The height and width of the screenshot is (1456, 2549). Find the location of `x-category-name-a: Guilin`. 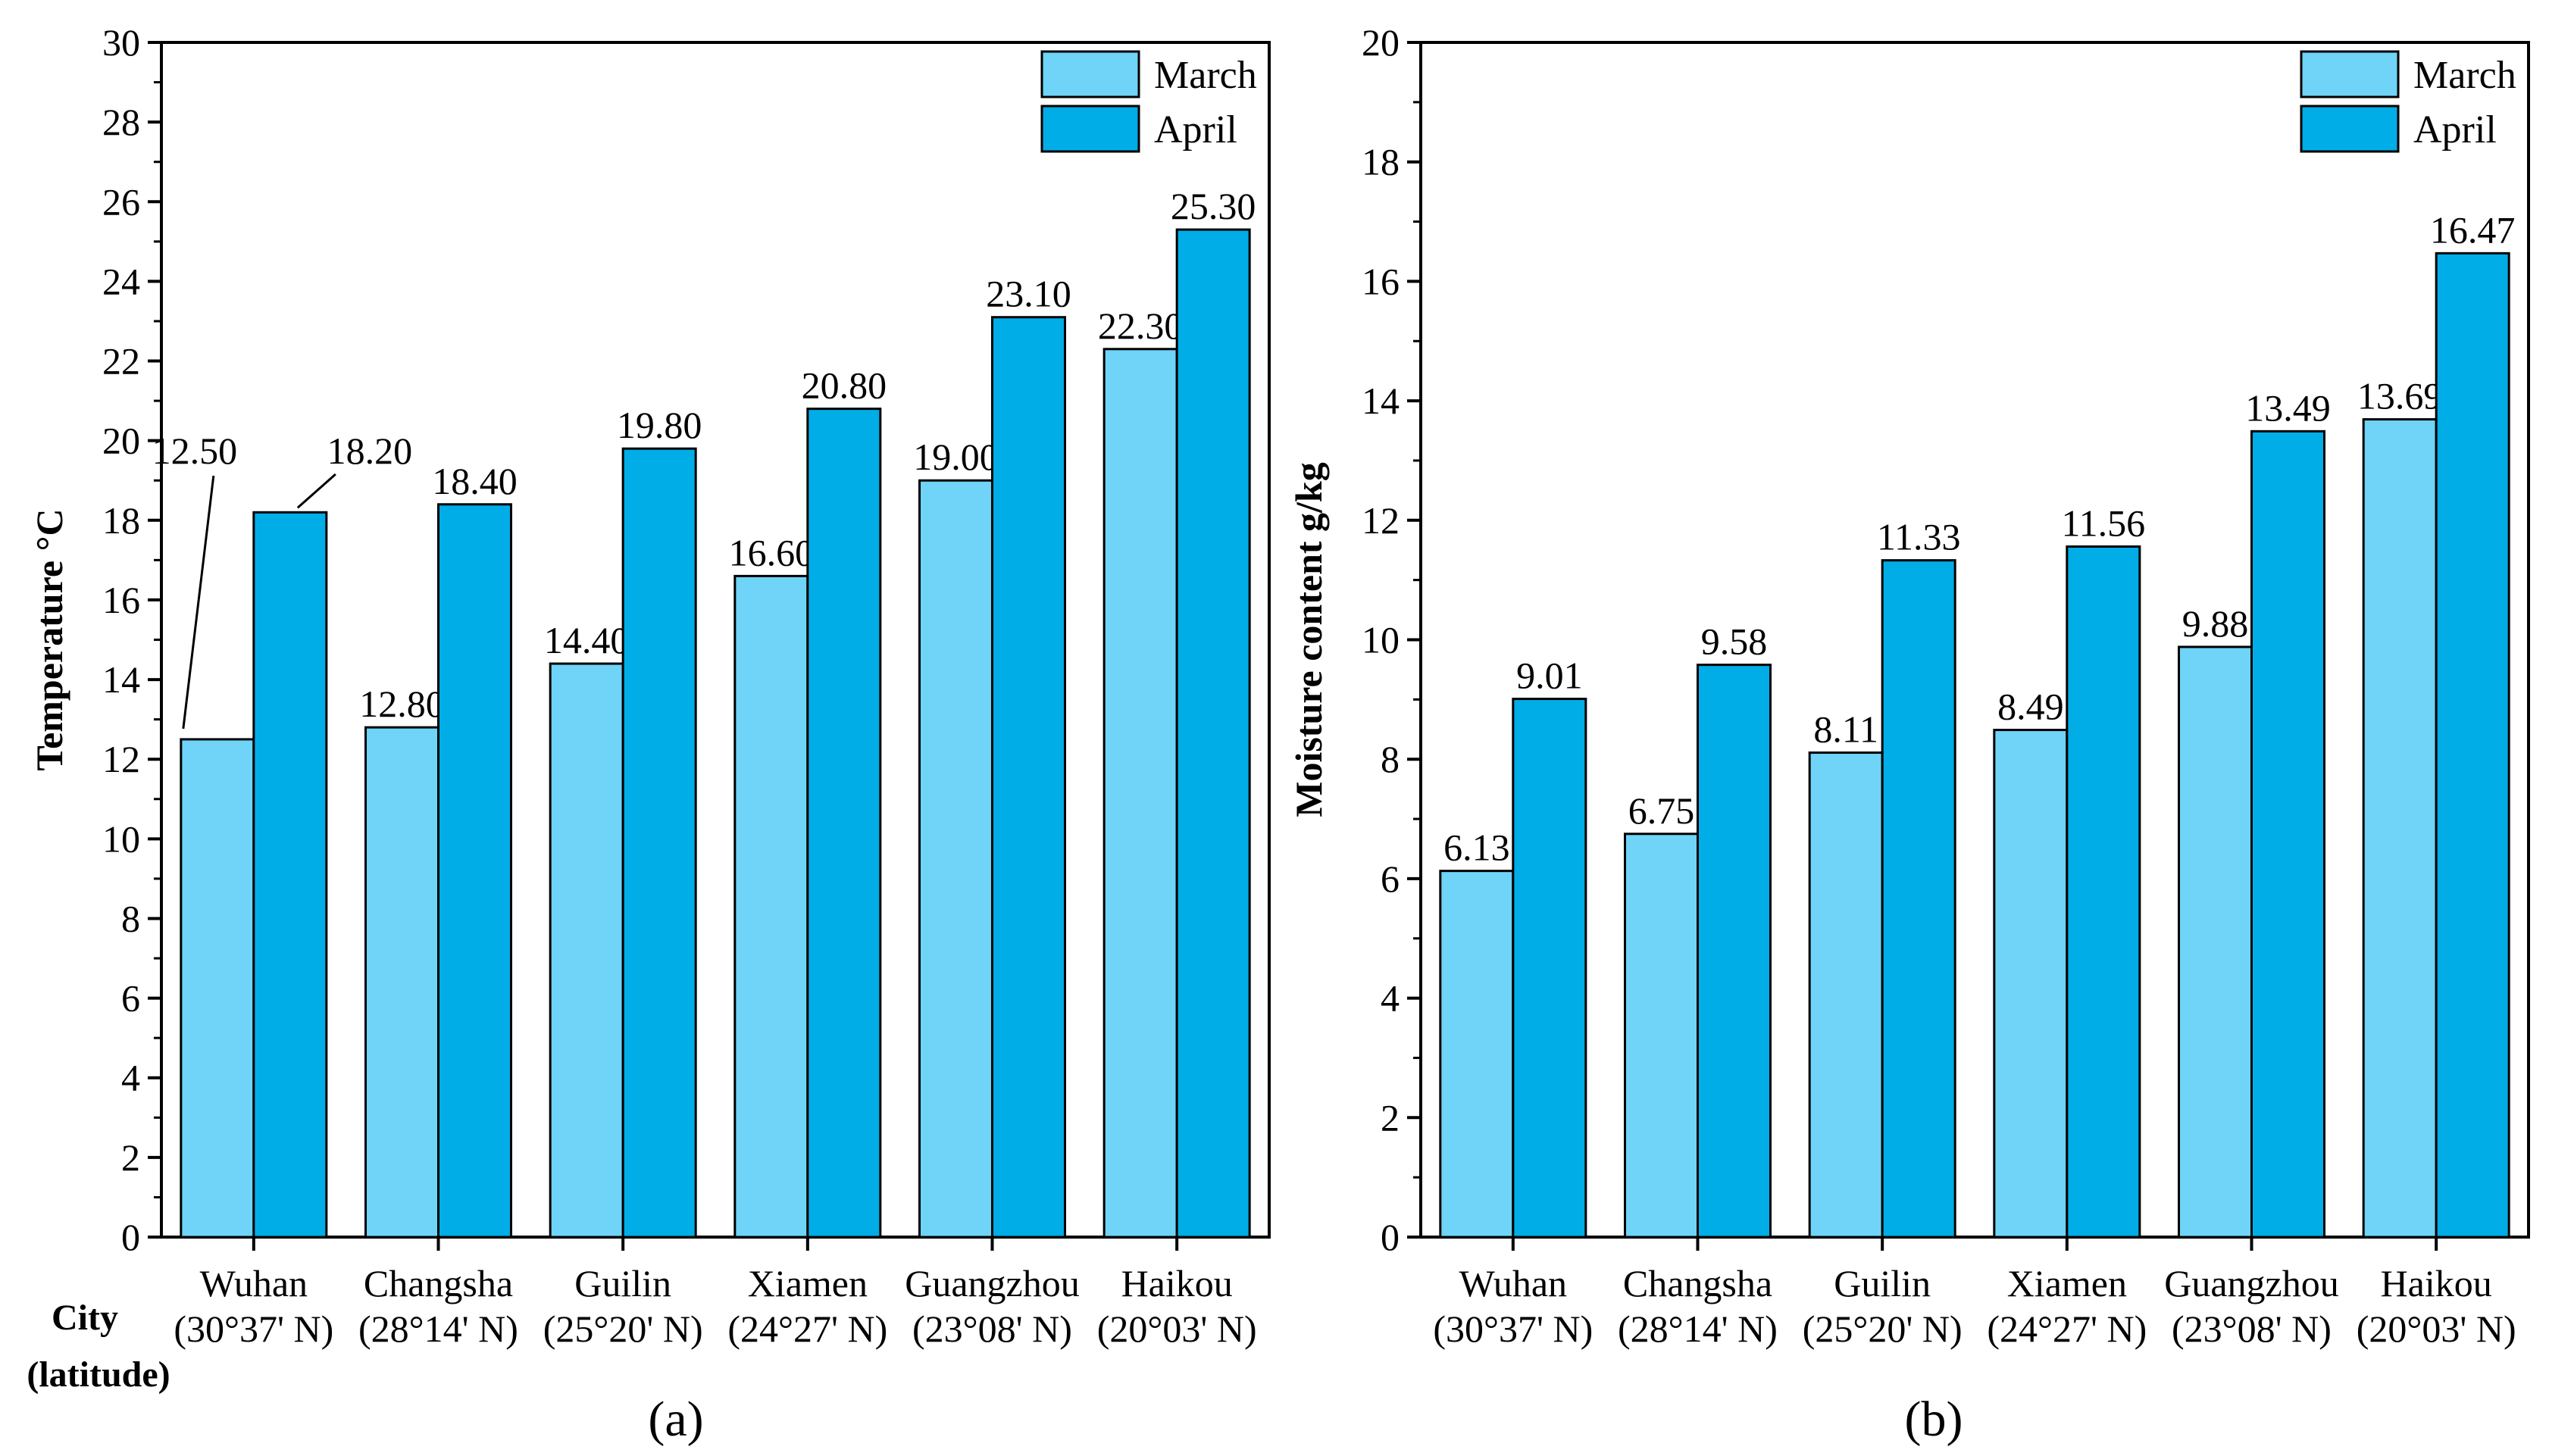

x-category-name-a: Guilin is located at coordinates (622, 1283).